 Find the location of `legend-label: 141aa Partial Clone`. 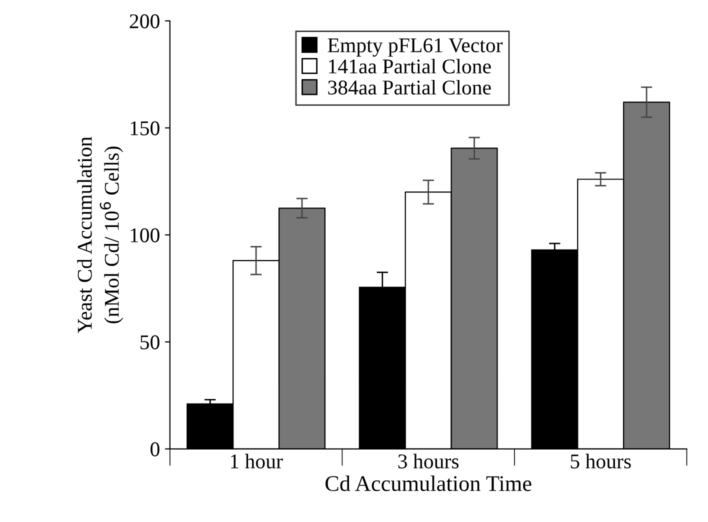

legend-label: 141aa Partial Clone is located at coordinates (410, 66).